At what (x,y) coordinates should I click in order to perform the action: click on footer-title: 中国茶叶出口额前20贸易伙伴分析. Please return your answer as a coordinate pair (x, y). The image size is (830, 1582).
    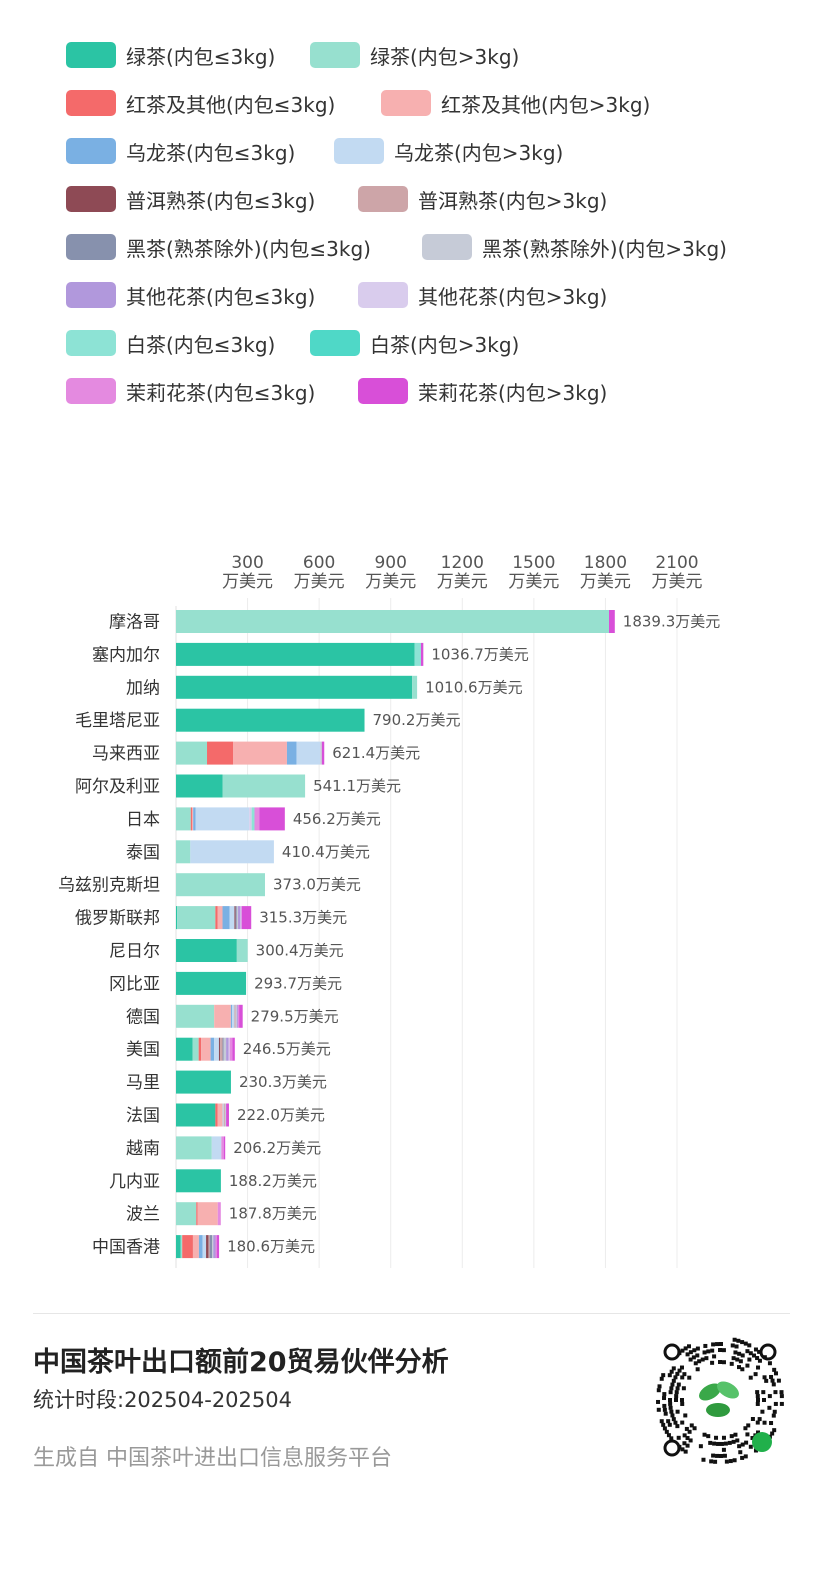
    Looking at the image, I should click on (241, 1362).